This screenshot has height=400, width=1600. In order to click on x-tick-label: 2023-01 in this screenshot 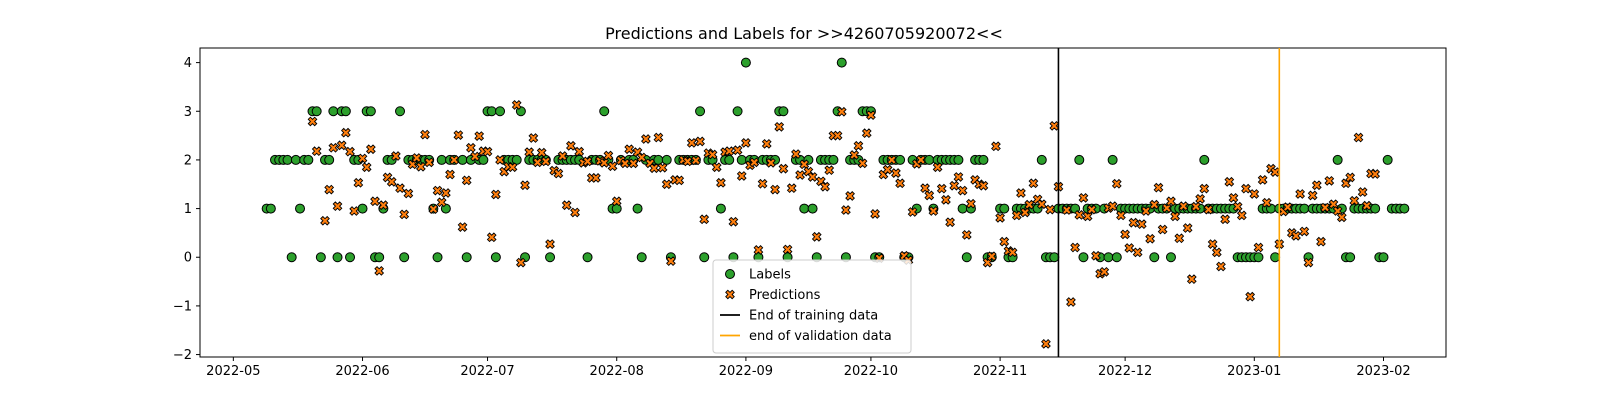, I will do `click(1254, 371)`.